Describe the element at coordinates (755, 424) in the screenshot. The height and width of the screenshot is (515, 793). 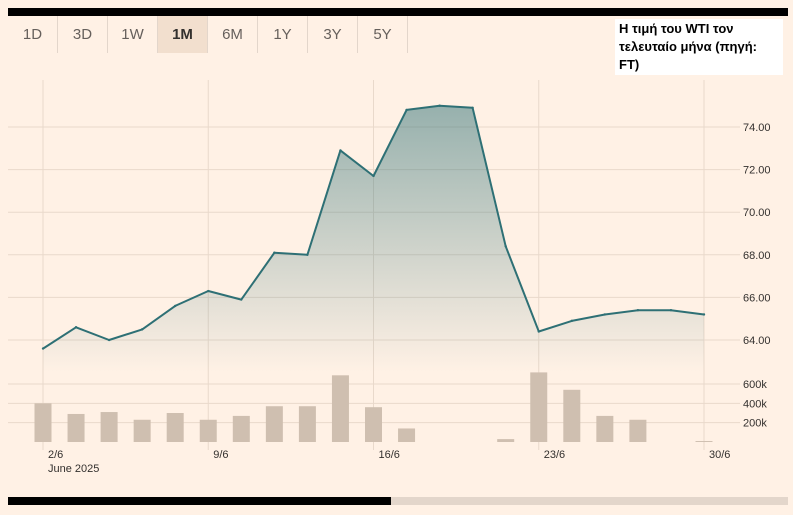
I see `volume-tick-label: 200k` at that location.